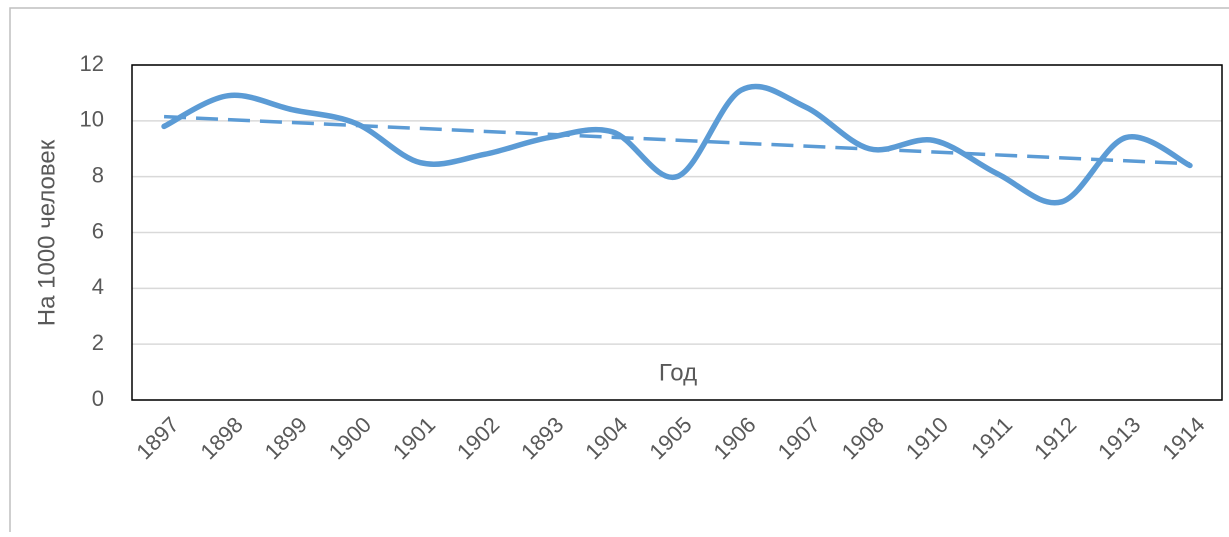  What do you see at coordinates (677, 140) in the screenshot?
I see `trendline` at bounding box center [677, 140].